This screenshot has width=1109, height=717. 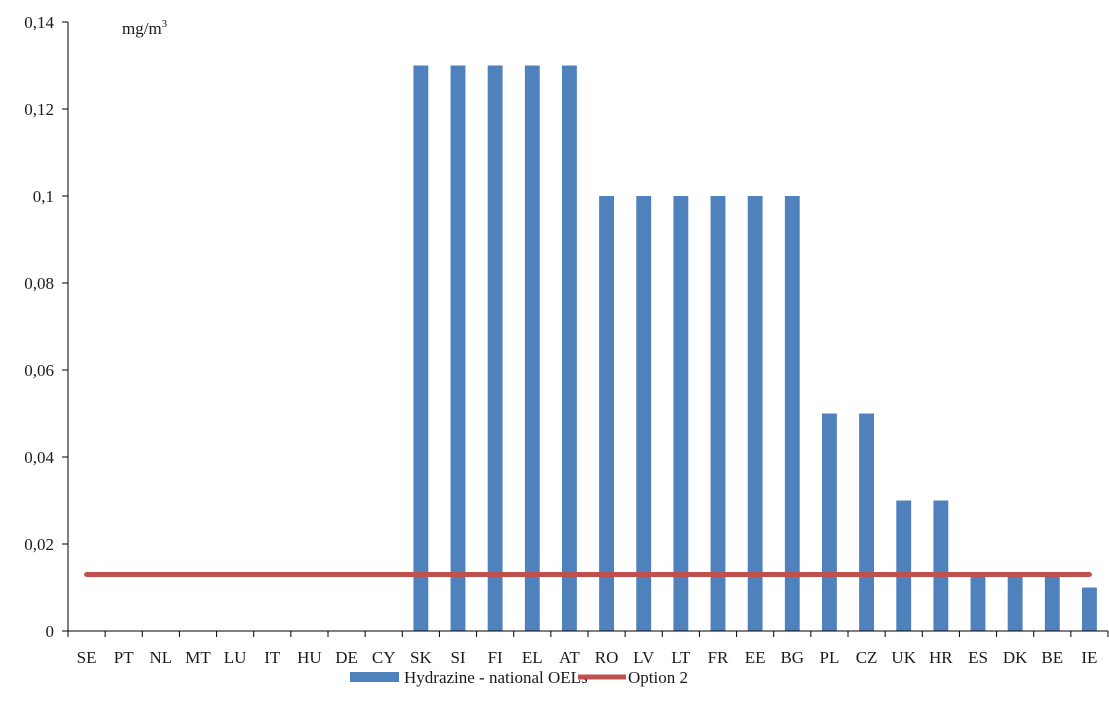 What do you see at coordinates (1052, 657) in the screenshot?
I see `x-tick-label: BE` at bounding box center [1052, 657].